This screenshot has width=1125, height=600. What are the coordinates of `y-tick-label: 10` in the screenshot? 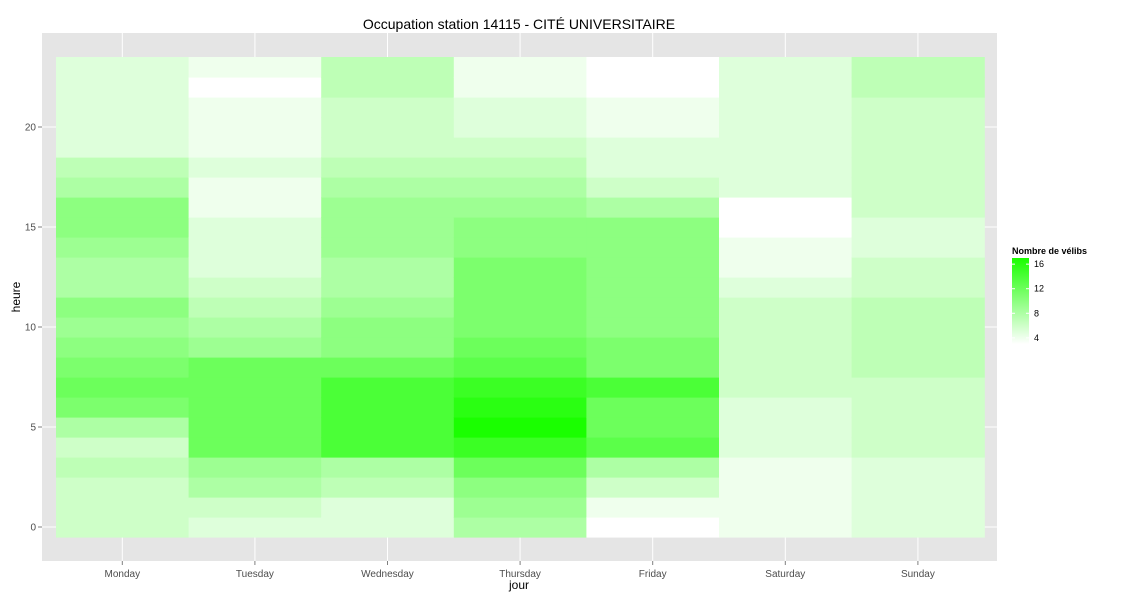 It's located at (31, 328).